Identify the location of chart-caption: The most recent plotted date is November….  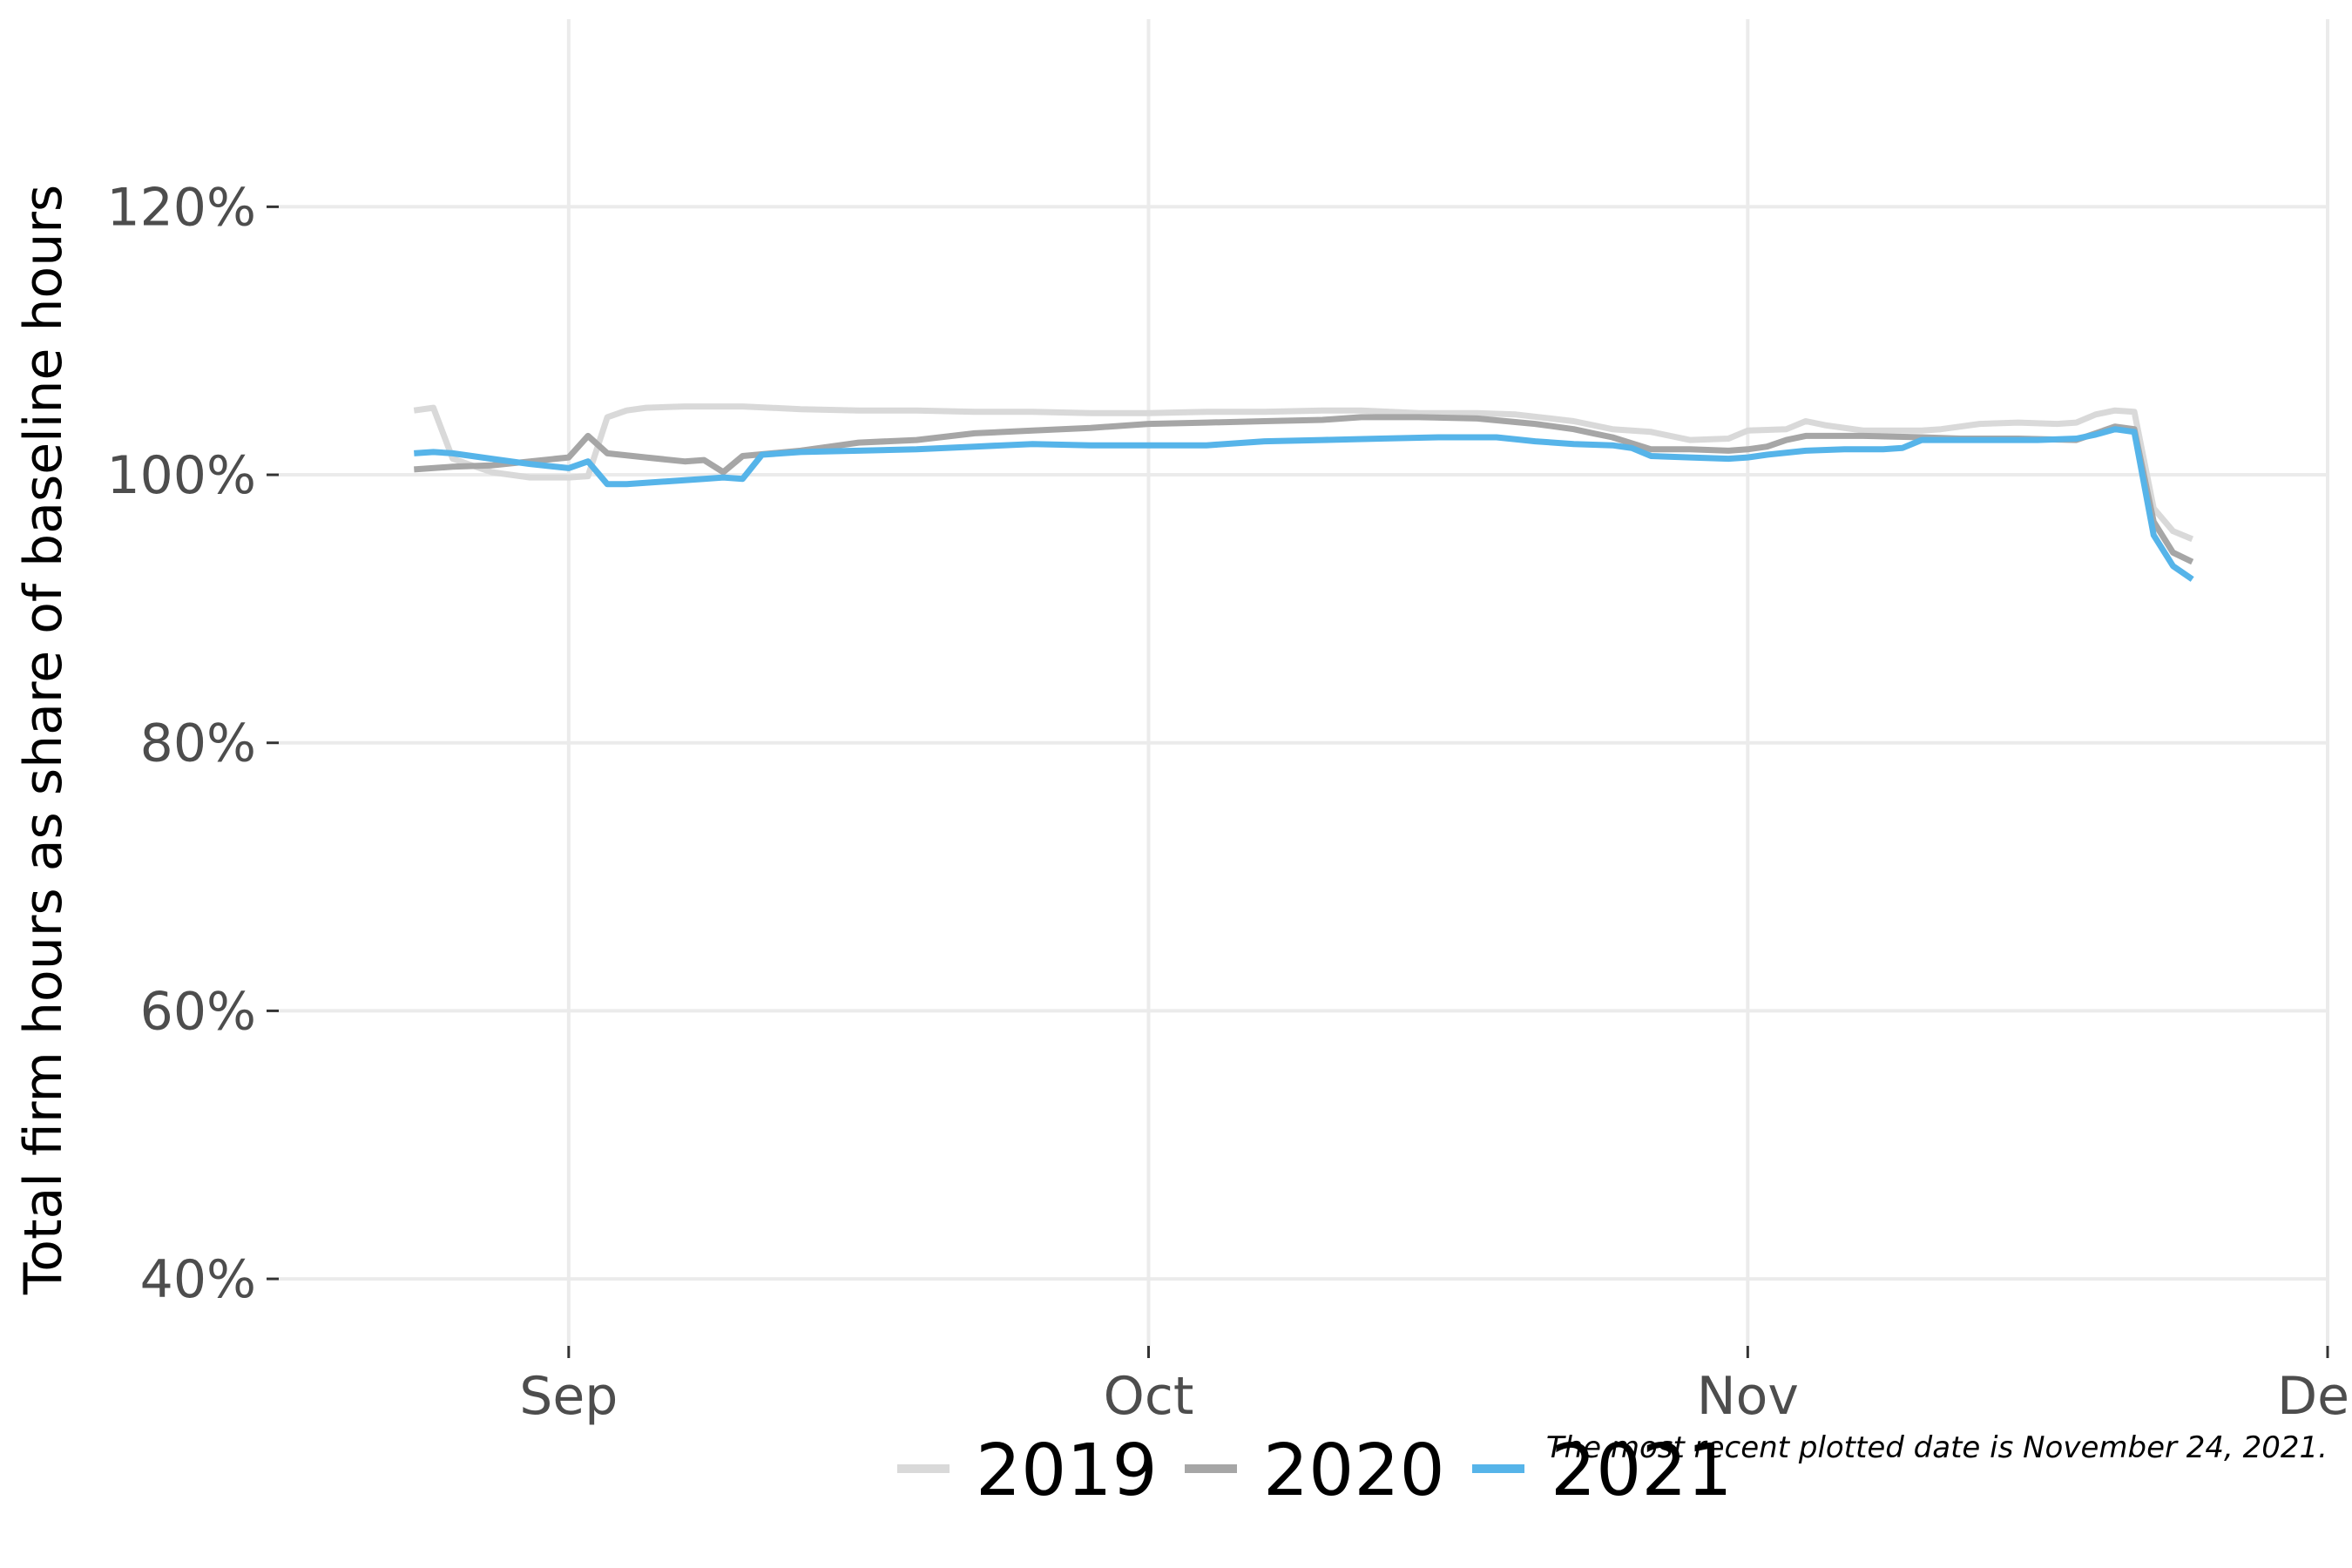
(1937, 1447).